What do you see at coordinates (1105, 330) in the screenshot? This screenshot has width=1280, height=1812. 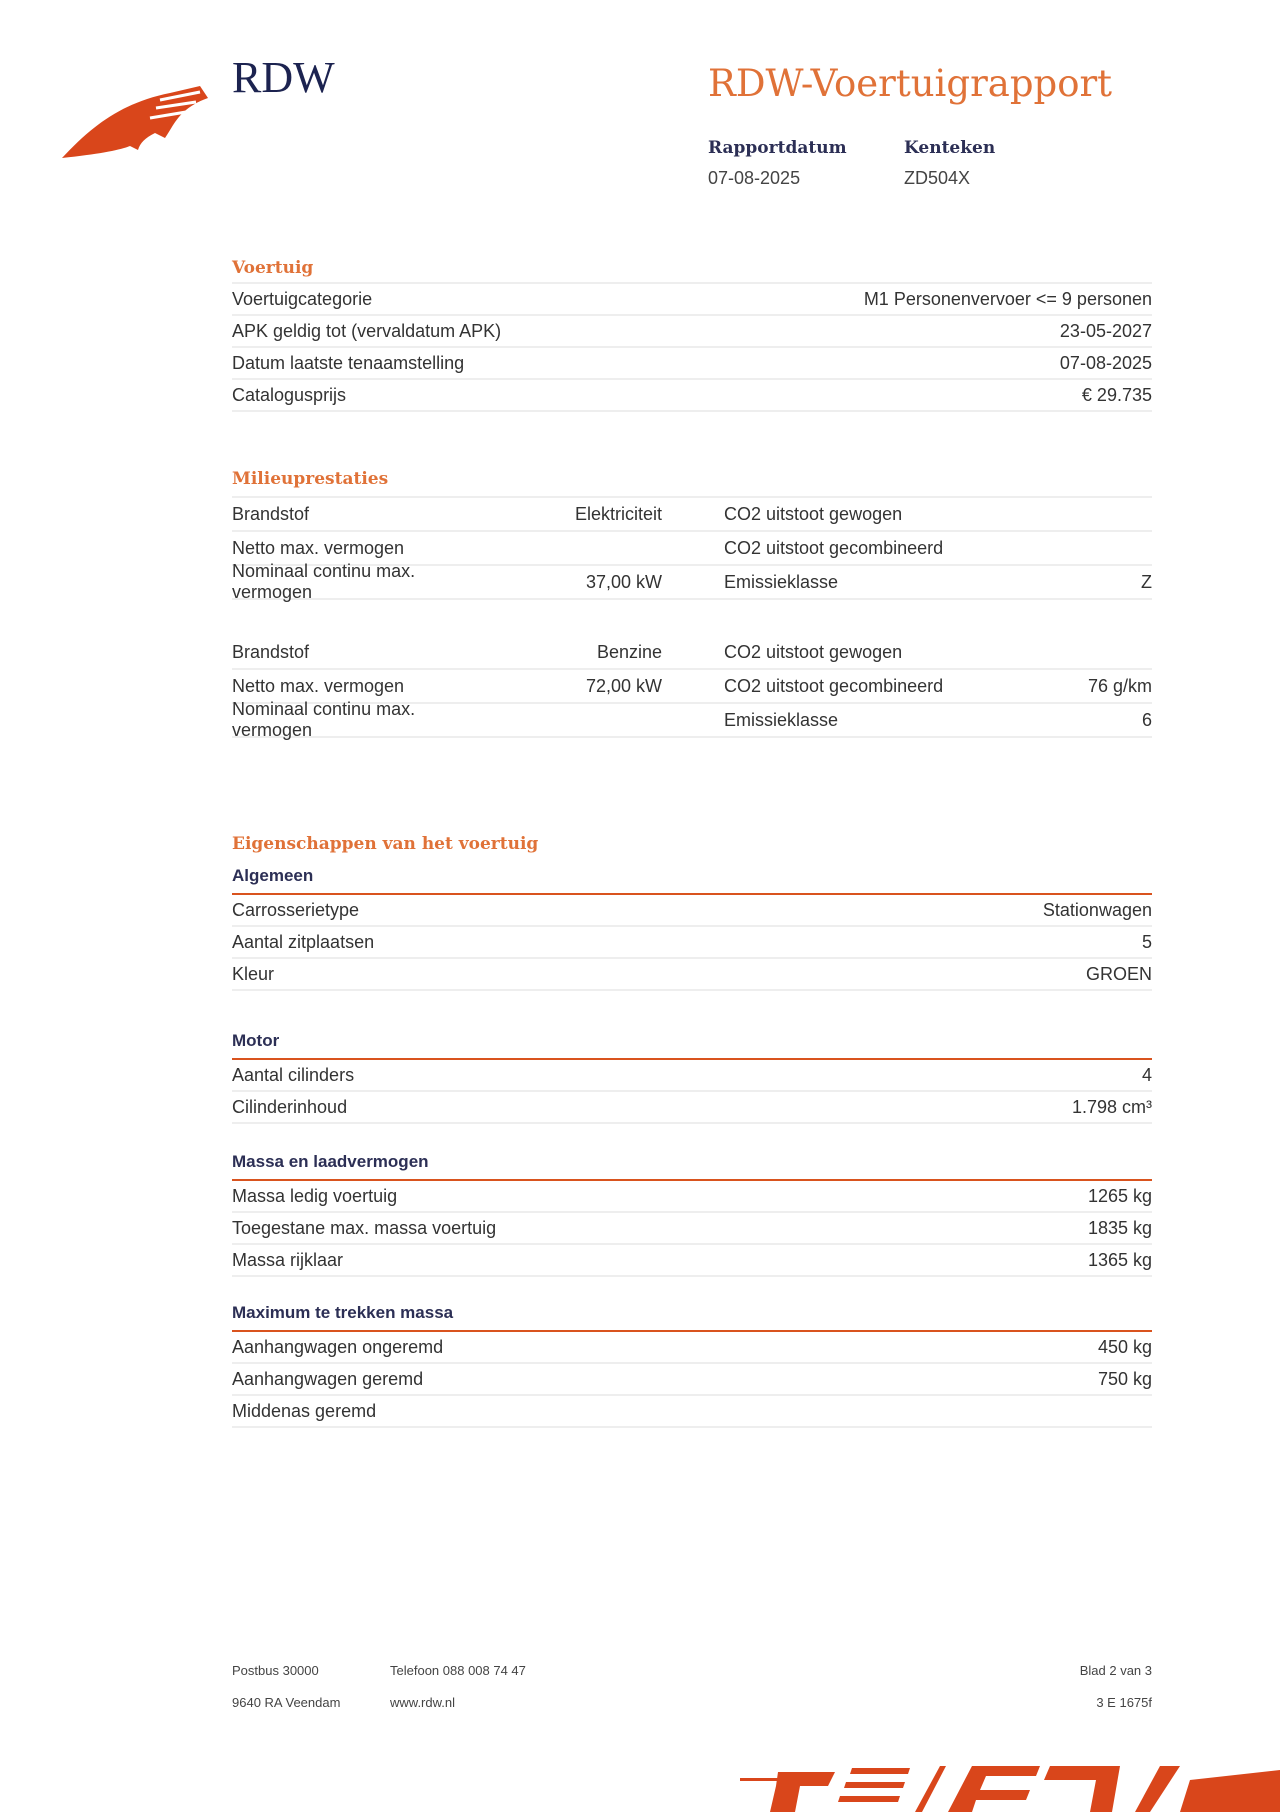 I see `row-value: 23-05-2027` at bounding box center [1105, 330].